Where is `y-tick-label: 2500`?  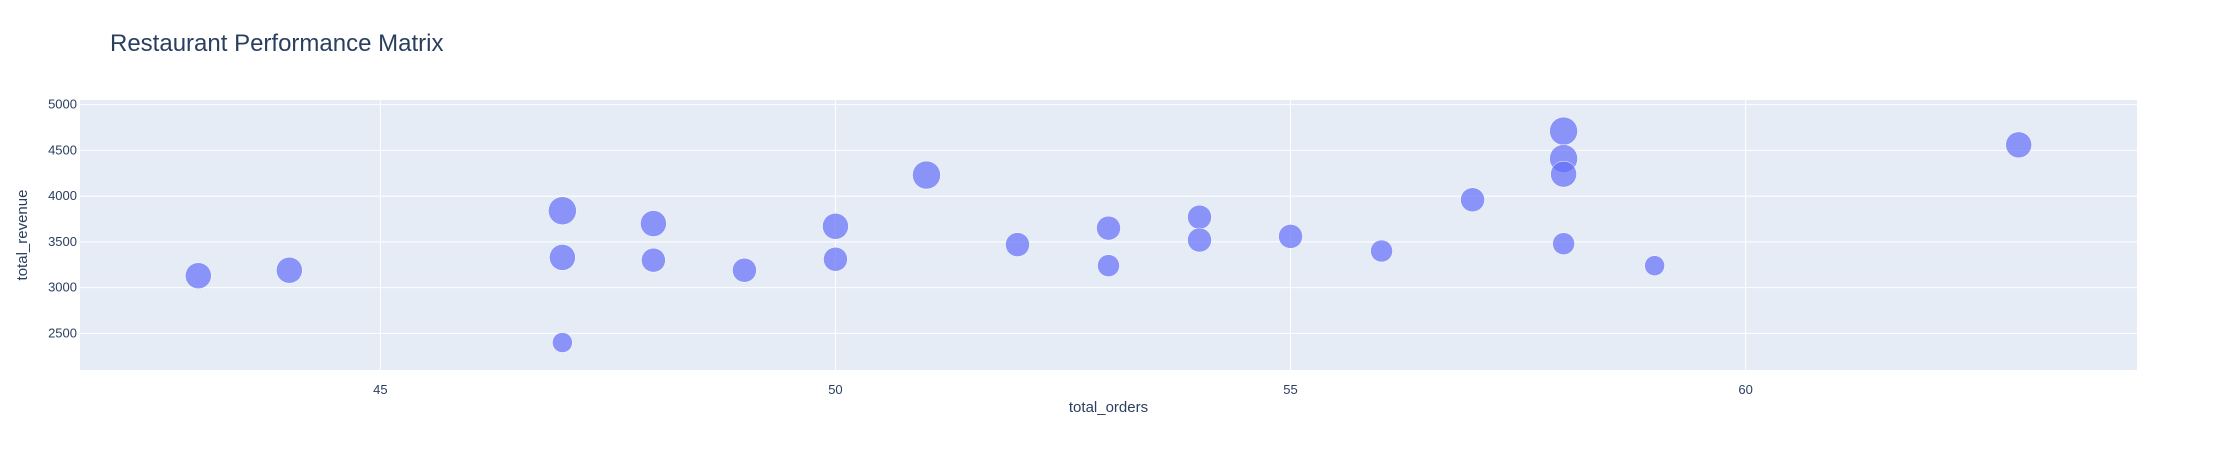 y-tick-label: 2500 is located at coordinates (62, 332).